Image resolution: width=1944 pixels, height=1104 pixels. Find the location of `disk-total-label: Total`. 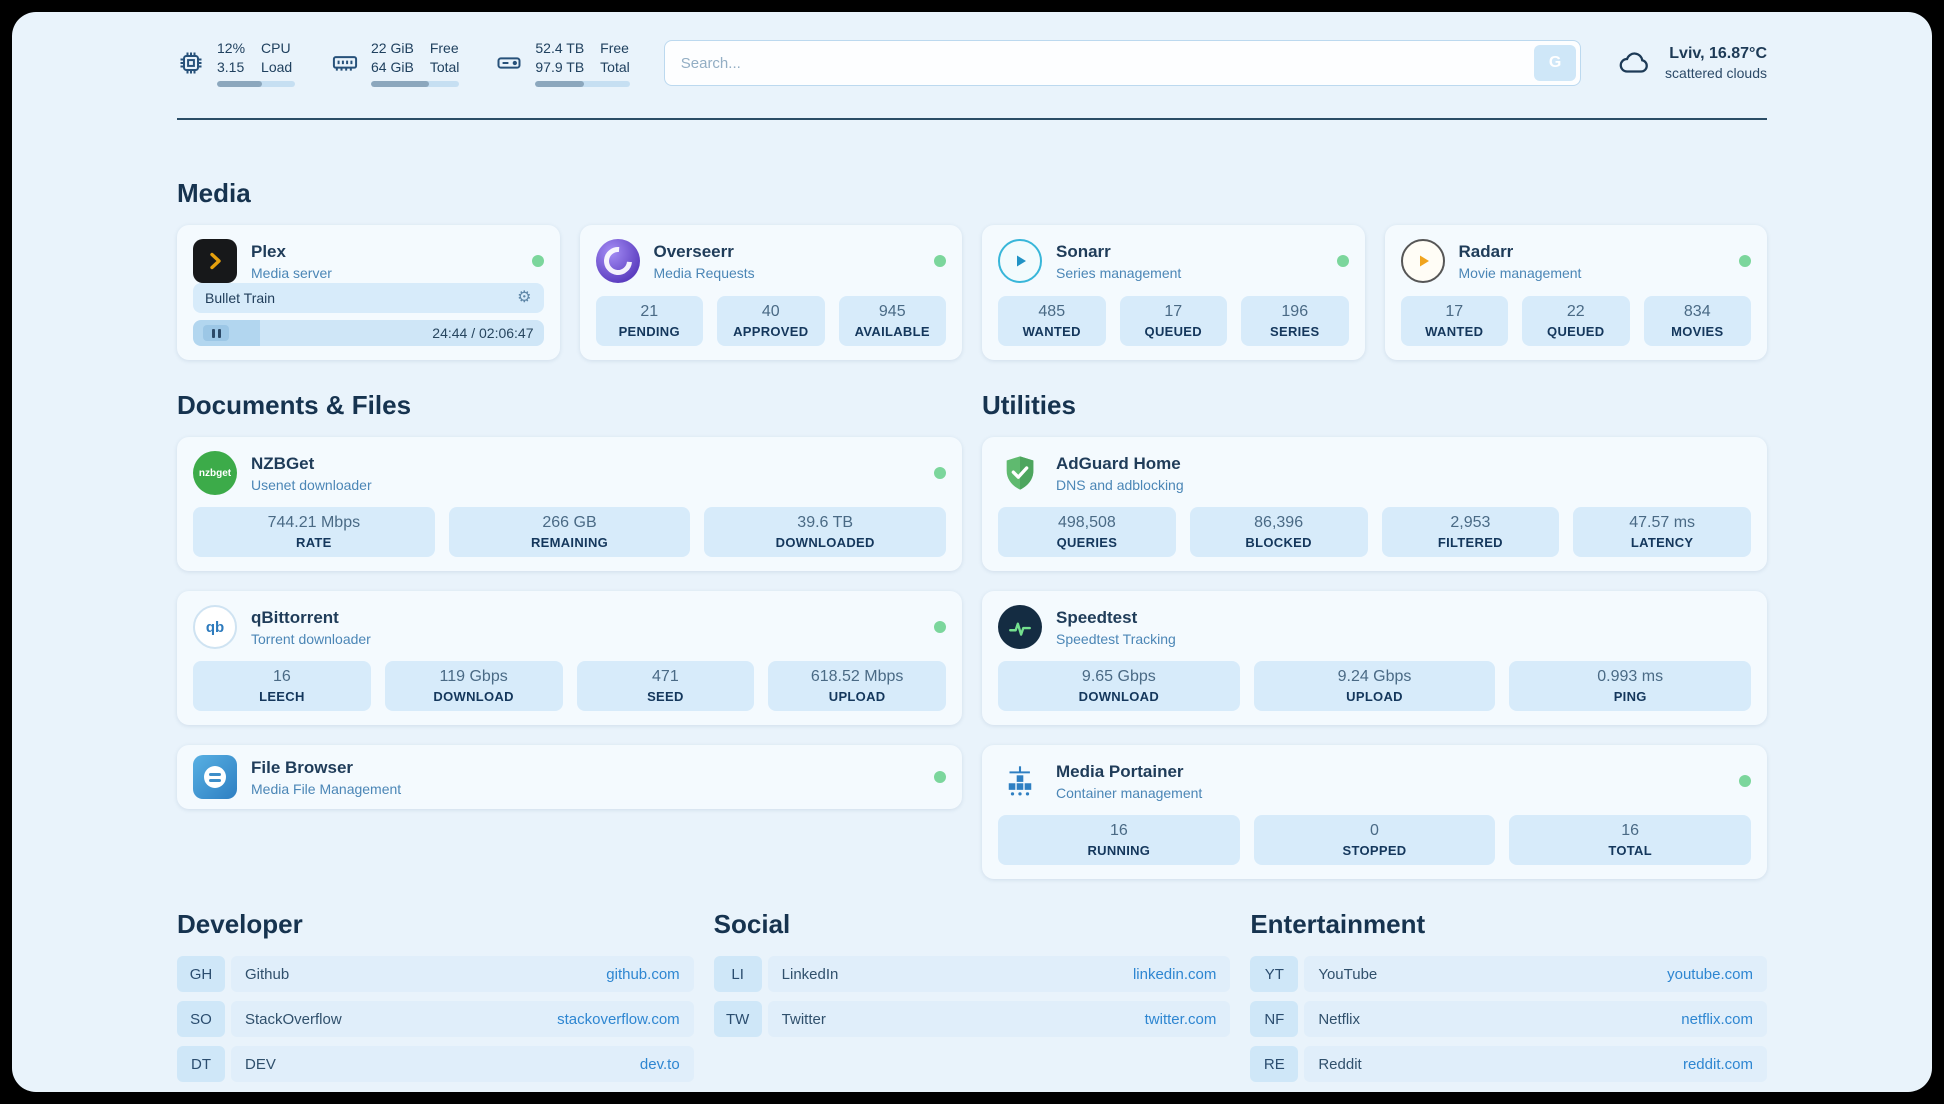

disk-total-label: Total is located at coordinates (615, 66).